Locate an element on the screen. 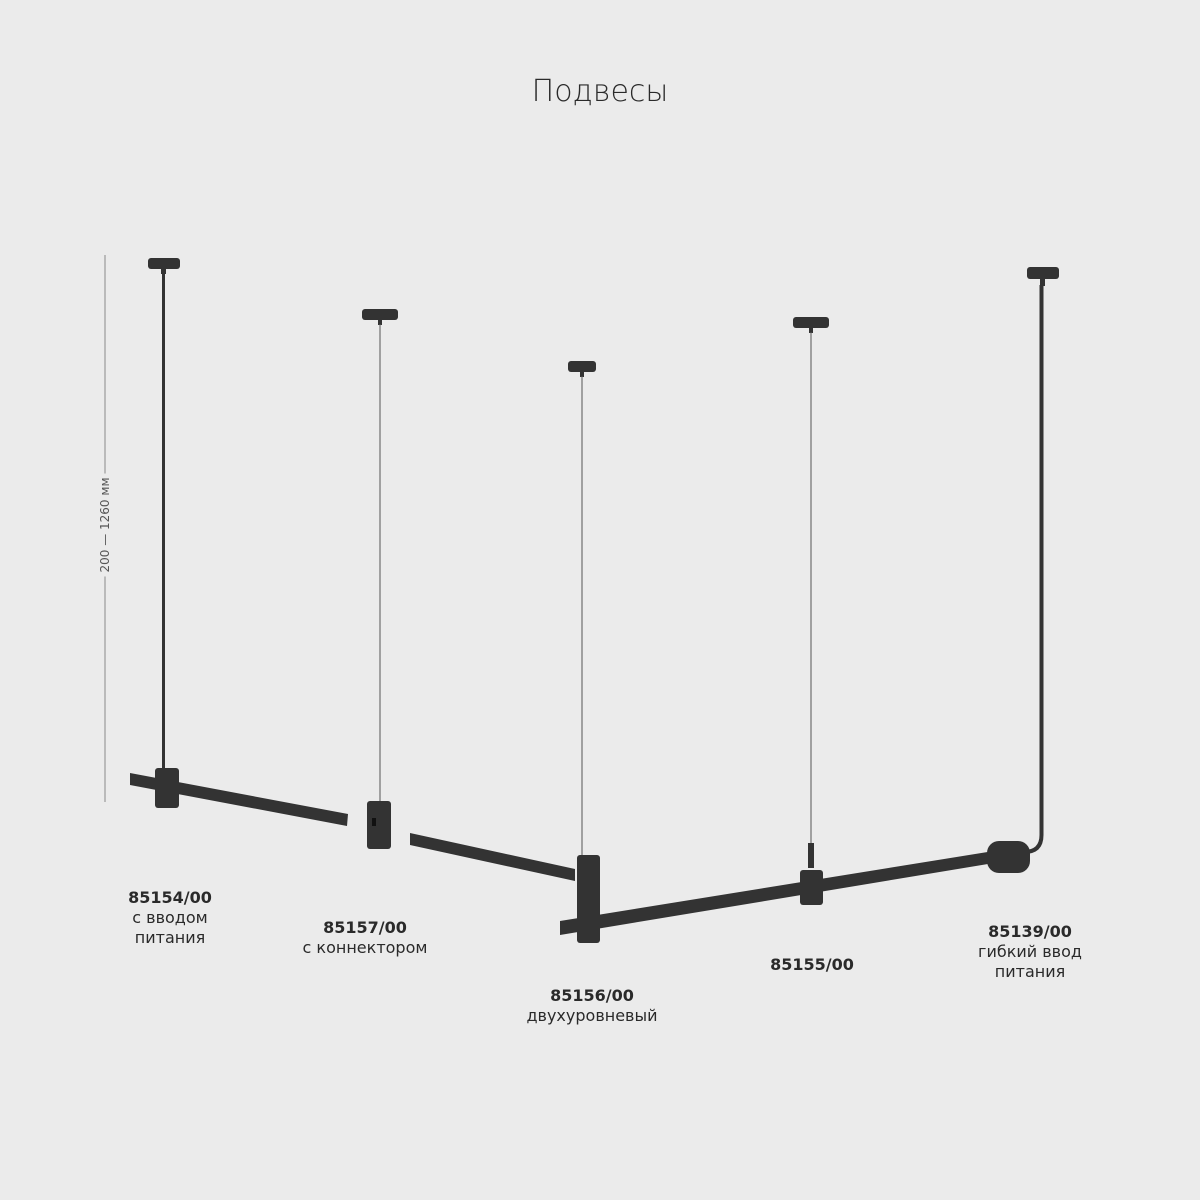  product-desc: с вводом is located at coordinates (170, 917).